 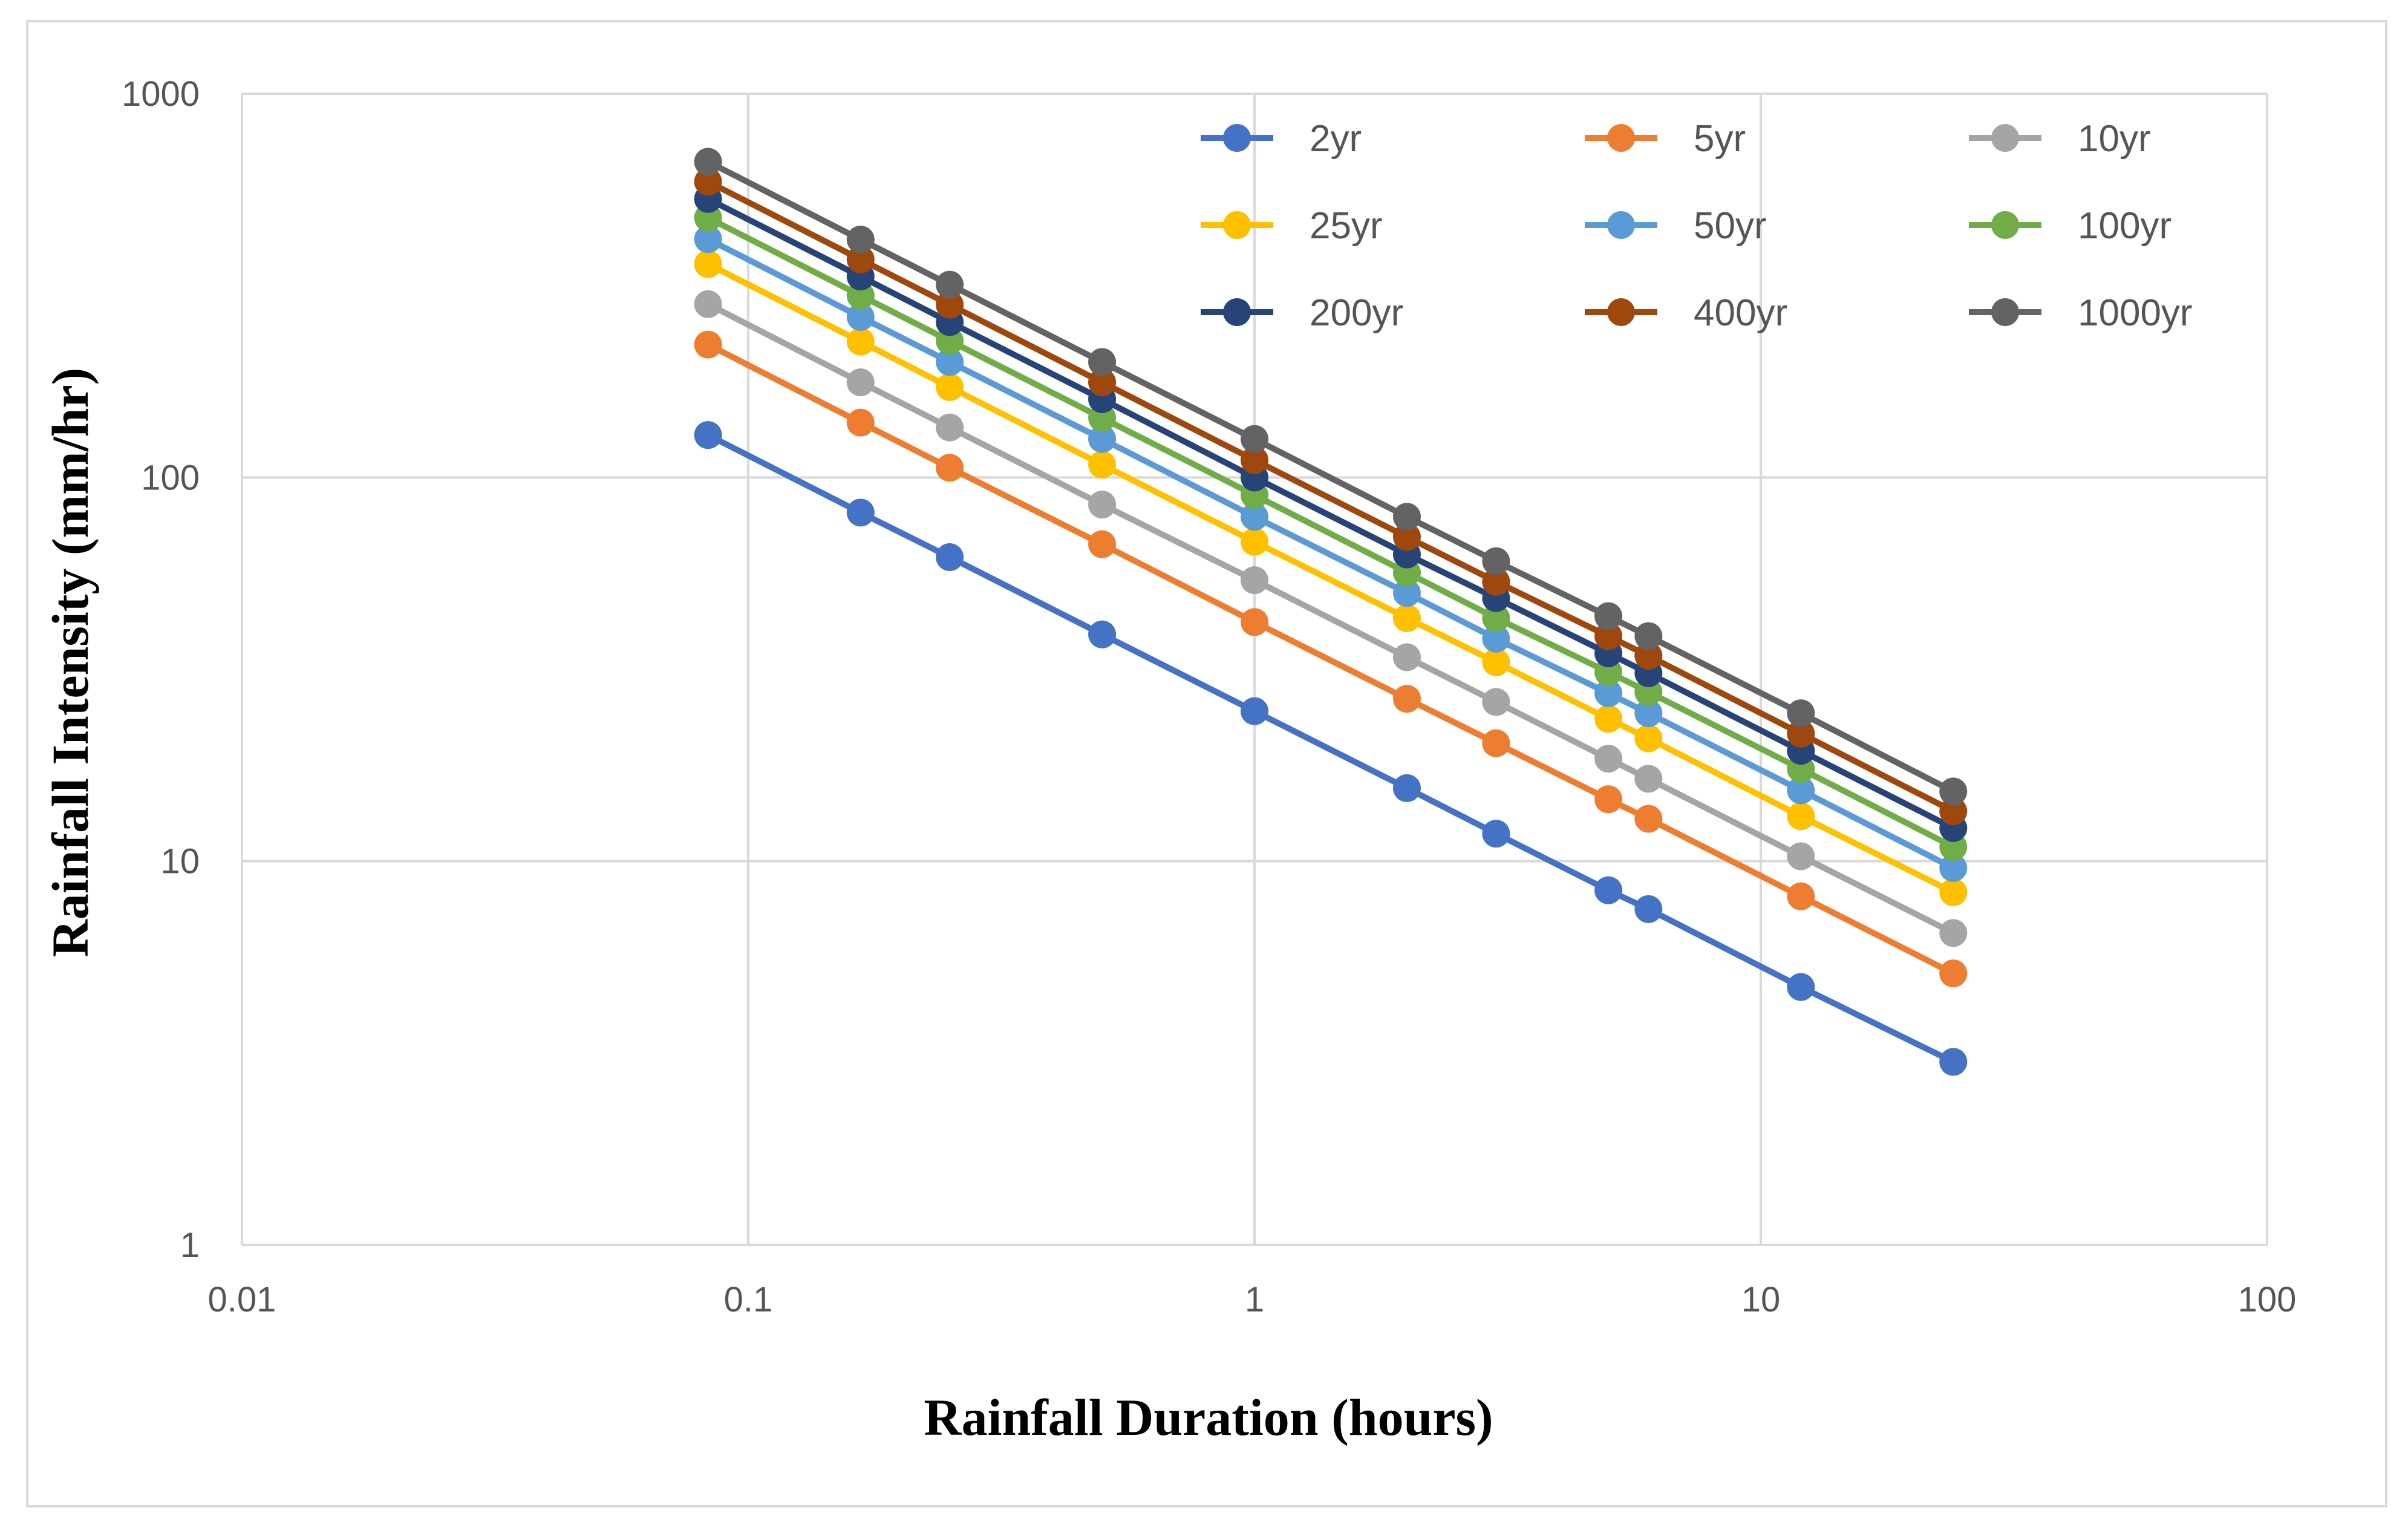 I want to click on legend-item-10yr: 10yr, so click(x=2060, y=139).